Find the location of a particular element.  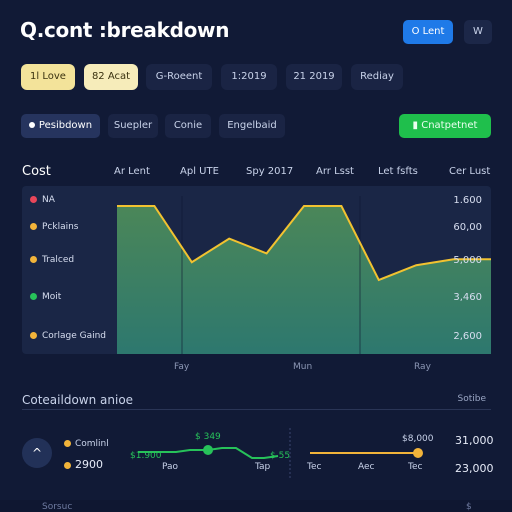

area-line is located at coordinates (304, 243).